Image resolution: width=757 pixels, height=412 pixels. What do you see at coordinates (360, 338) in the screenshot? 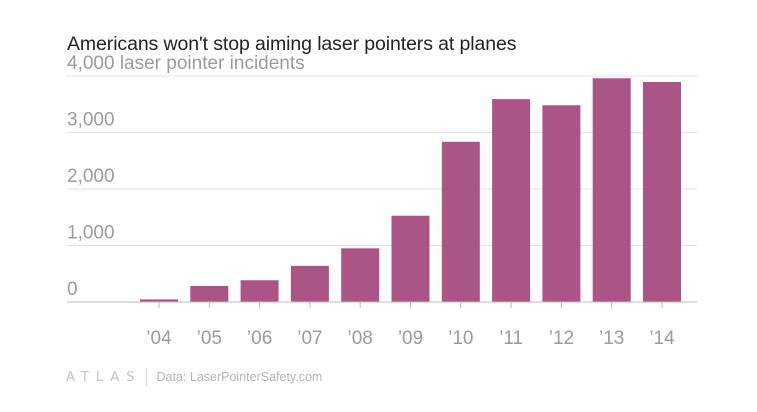
I see `x-tick-label: ’08` at bounding box center [360, 338].